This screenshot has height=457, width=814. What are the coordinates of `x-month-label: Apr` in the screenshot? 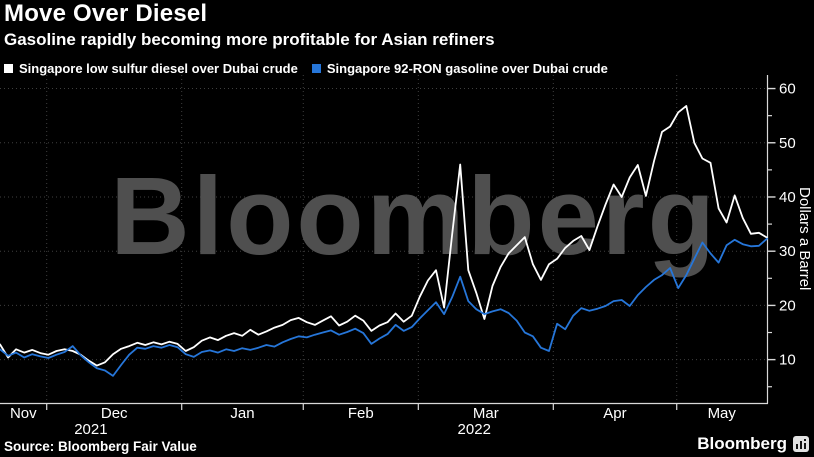 It's located at (614, 413).